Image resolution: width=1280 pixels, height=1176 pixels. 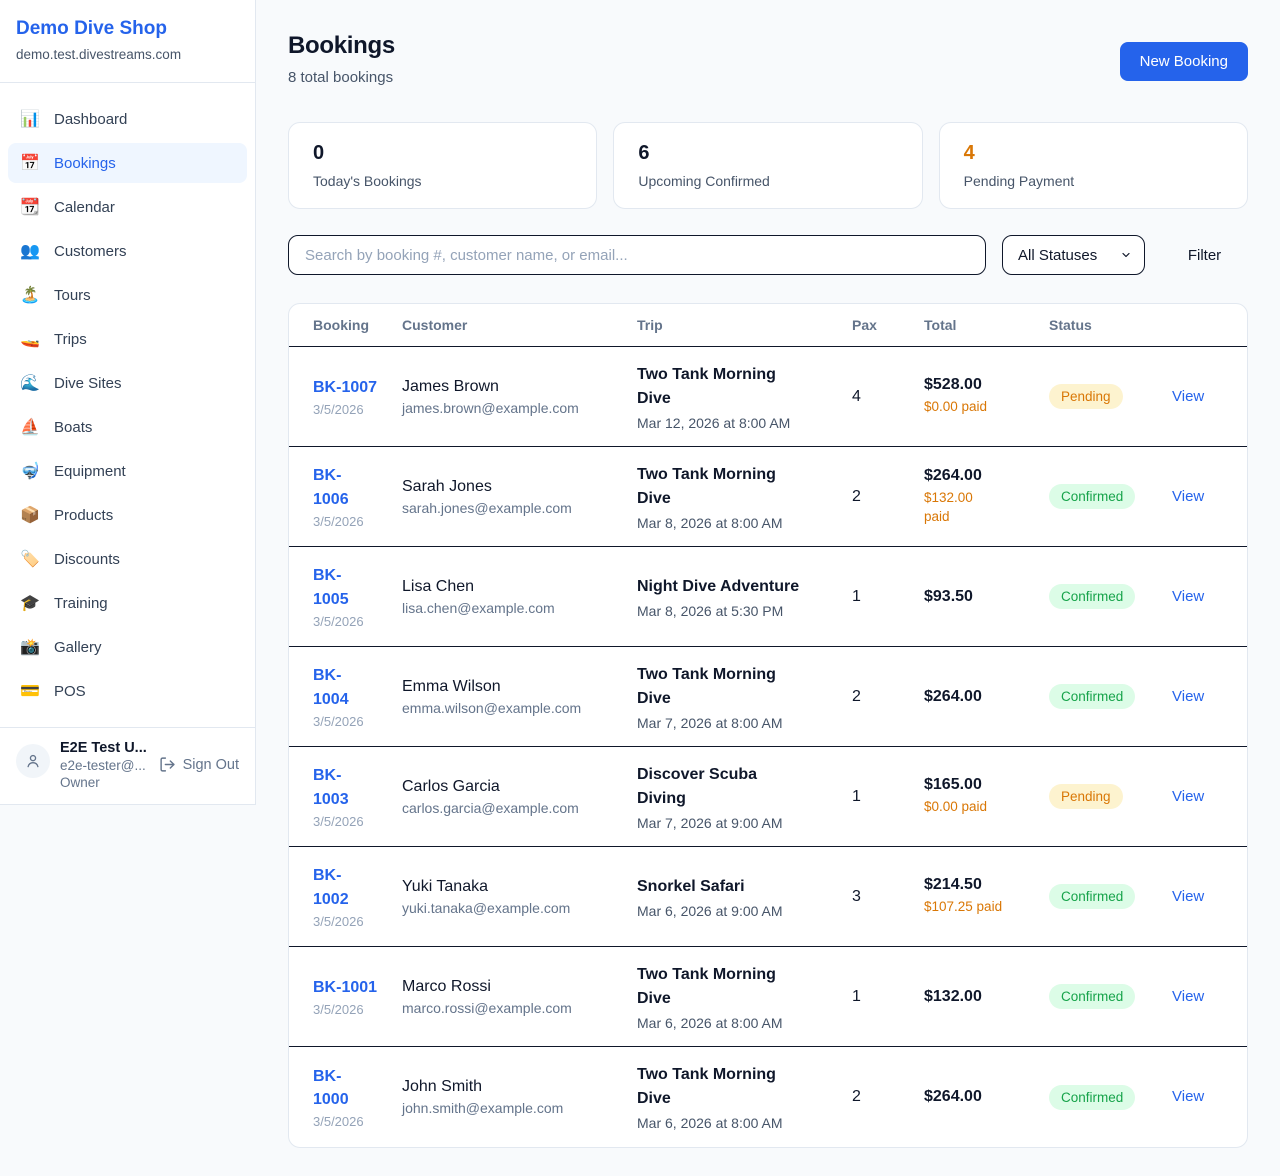 I want to click on stat-card-todays-bookings: 0 Today's Bookings, so click(x=443, y=165).